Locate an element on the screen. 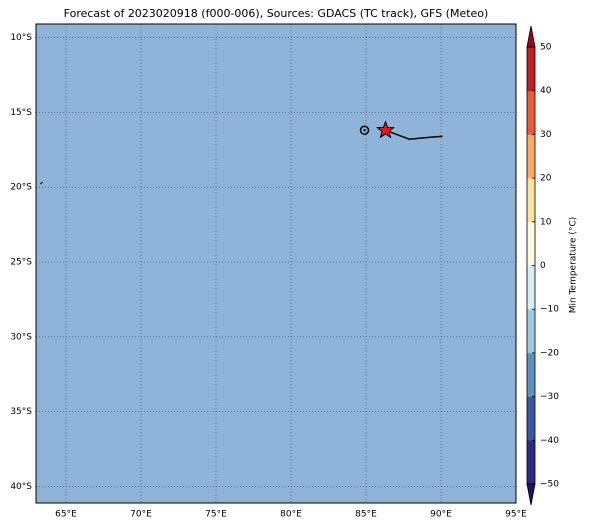 The height and width of the screenshot is (528, 591). colorbar-tick-label: −50 is located at coordinates (549, 485).